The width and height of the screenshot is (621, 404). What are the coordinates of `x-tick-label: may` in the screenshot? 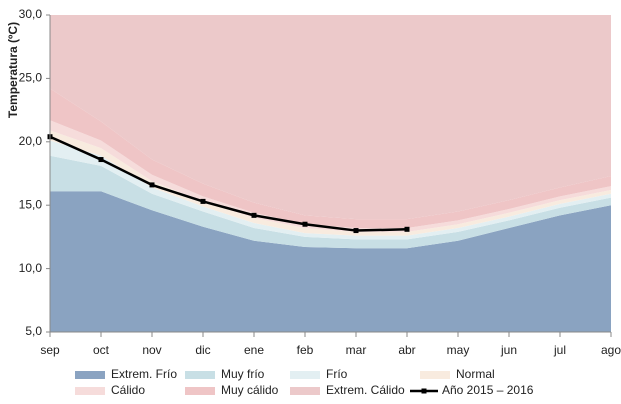 It's located at (458, 350).